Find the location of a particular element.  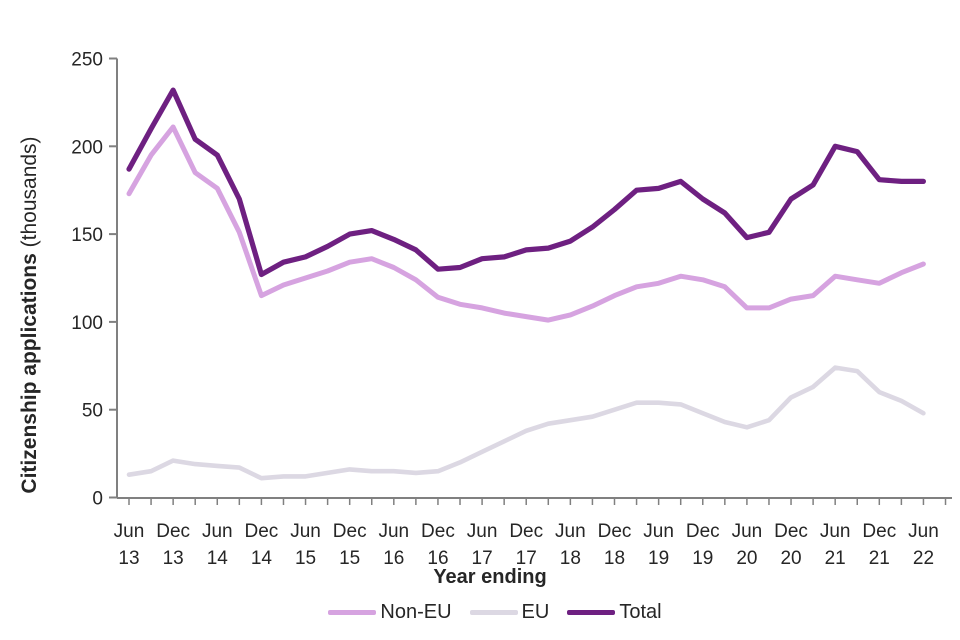

x-axis-tick-label: Jun 17 is located at coordinates (482, 545).